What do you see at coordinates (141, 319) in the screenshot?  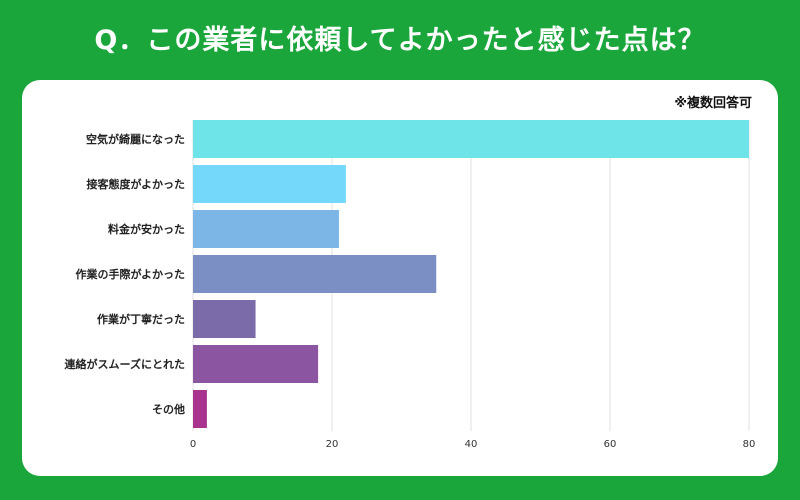 I see `category-label: 作業が丁寧だった` at bounding box center [141, 319].